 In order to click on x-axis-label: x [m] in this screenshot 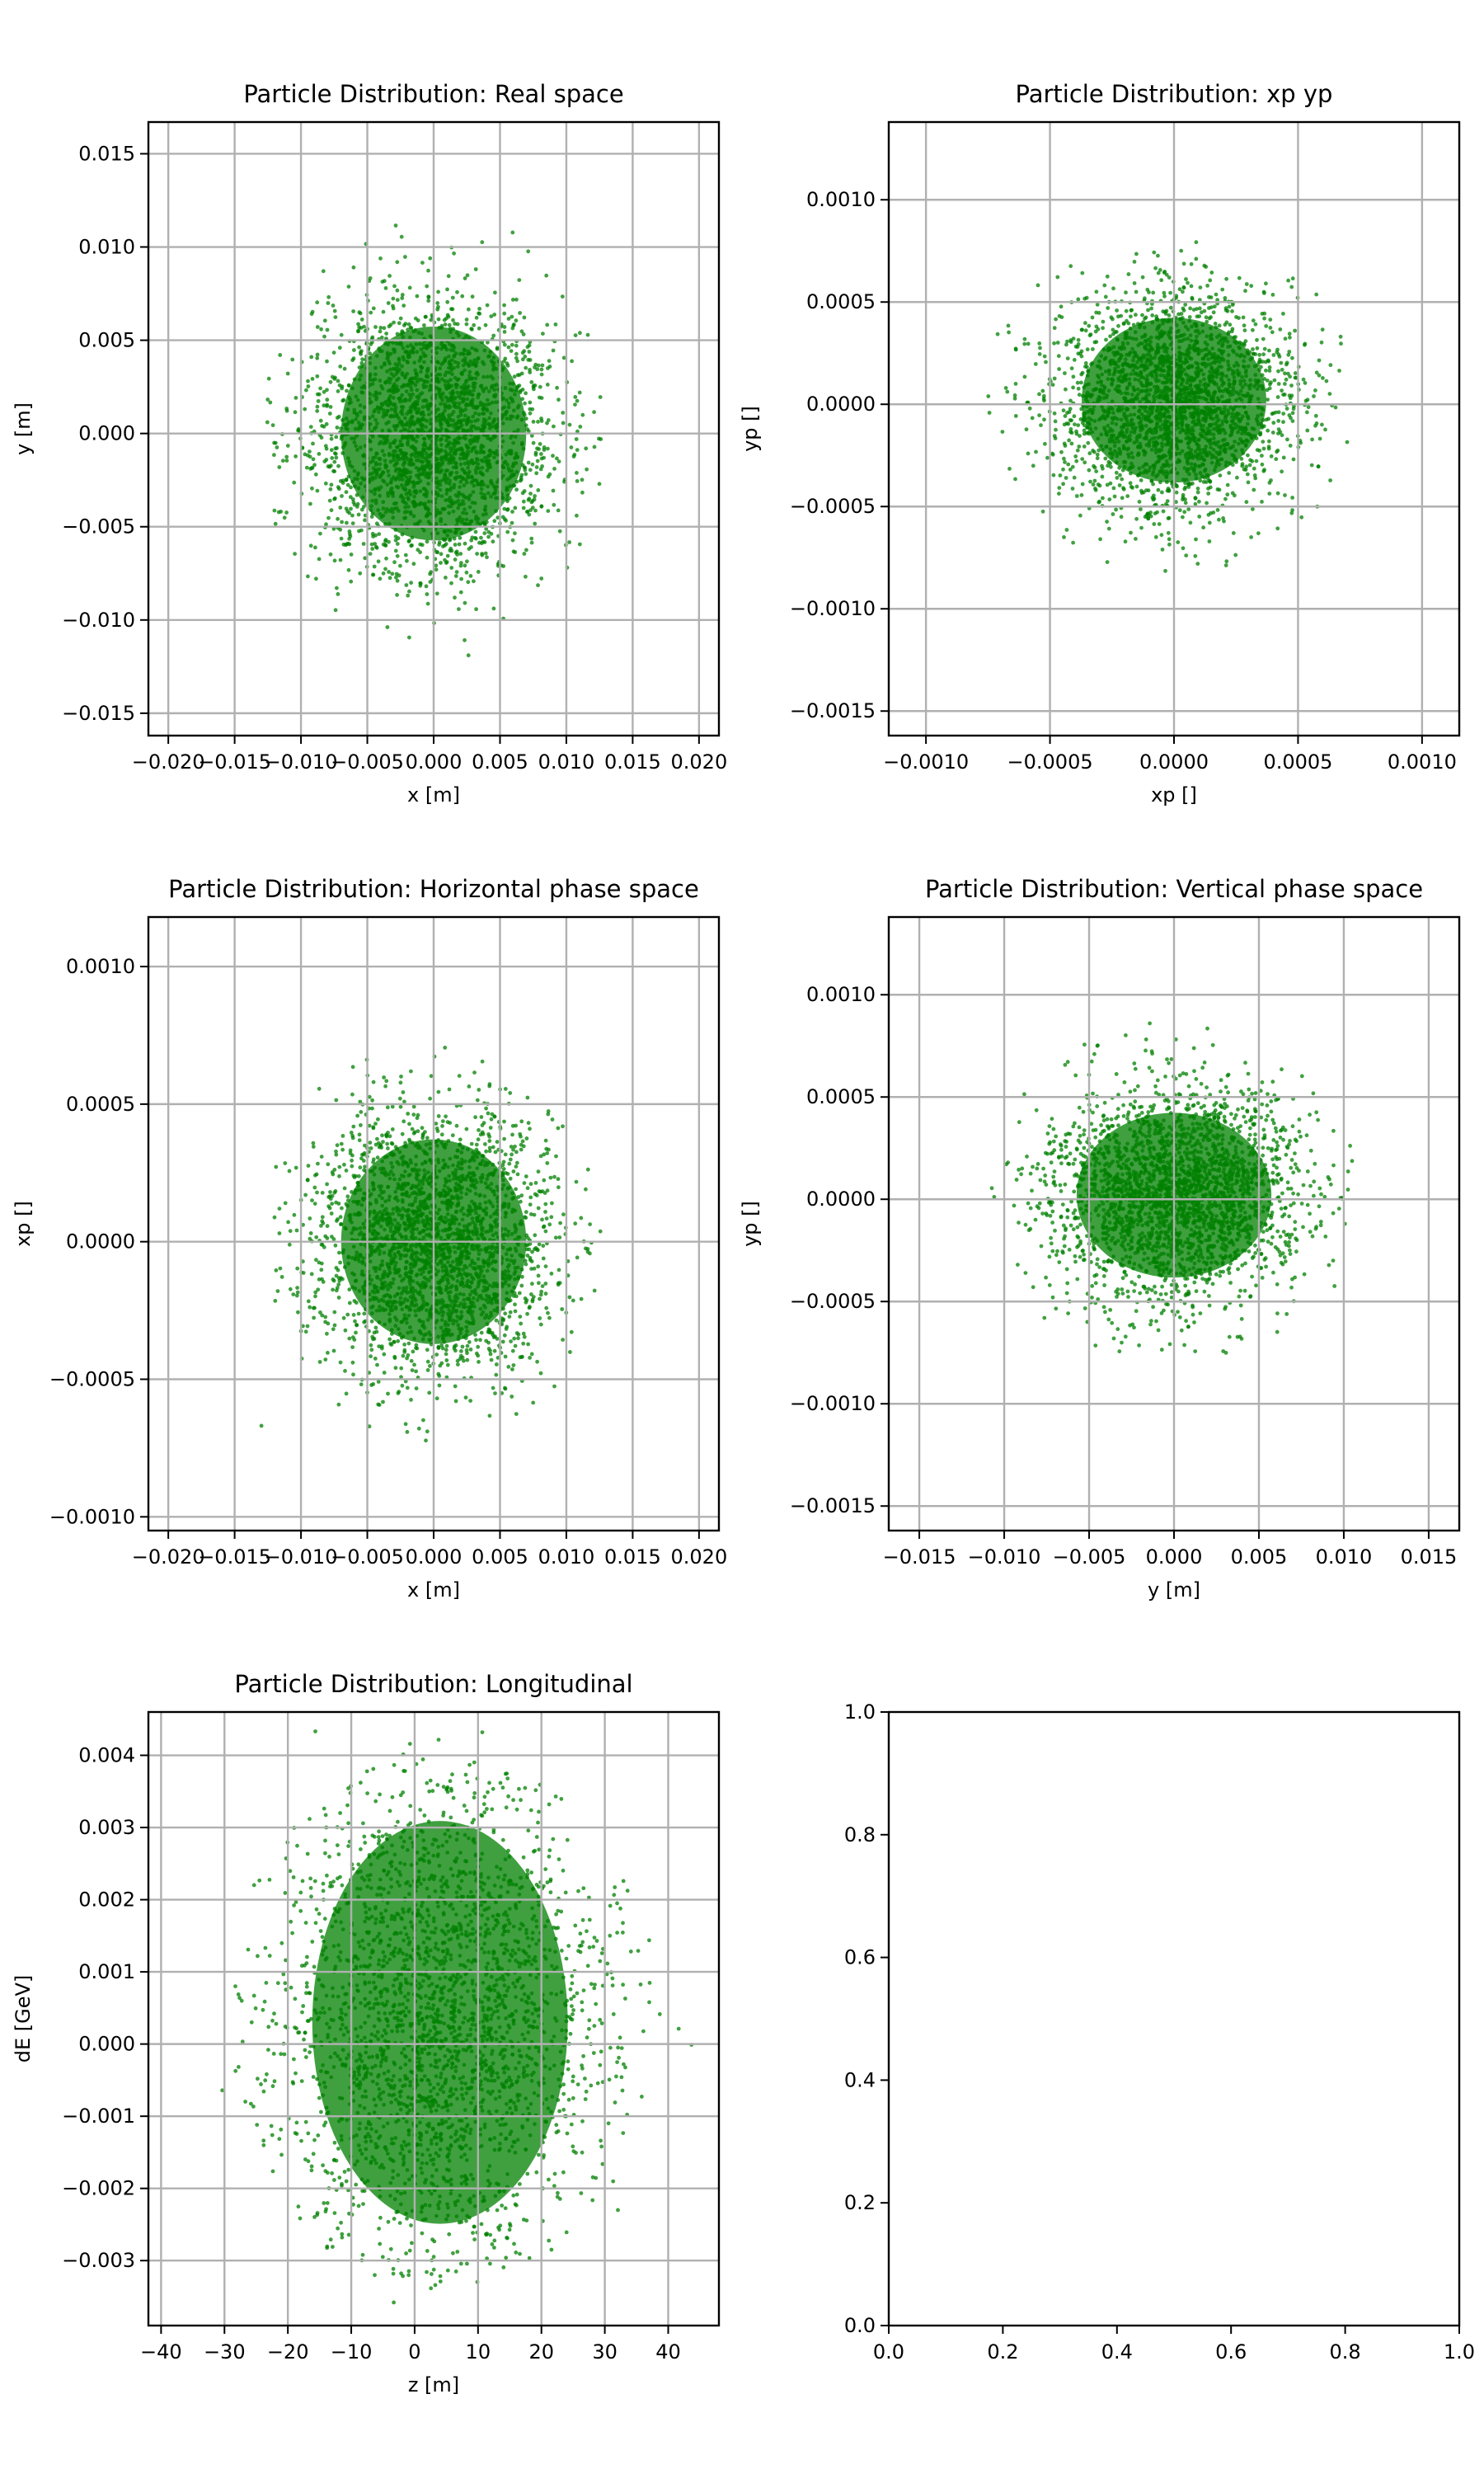, I will do `click(433, 795)`.